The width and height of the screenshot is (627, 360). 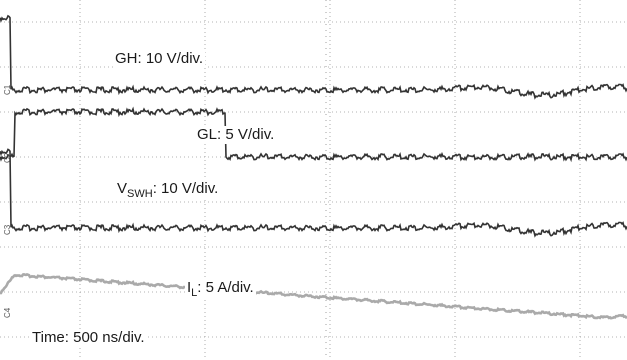 What do you see at coordinates (140, 194) in the screenshot?
I see `vswh-label-subscript: SWH` at bounding box center [140, 194].